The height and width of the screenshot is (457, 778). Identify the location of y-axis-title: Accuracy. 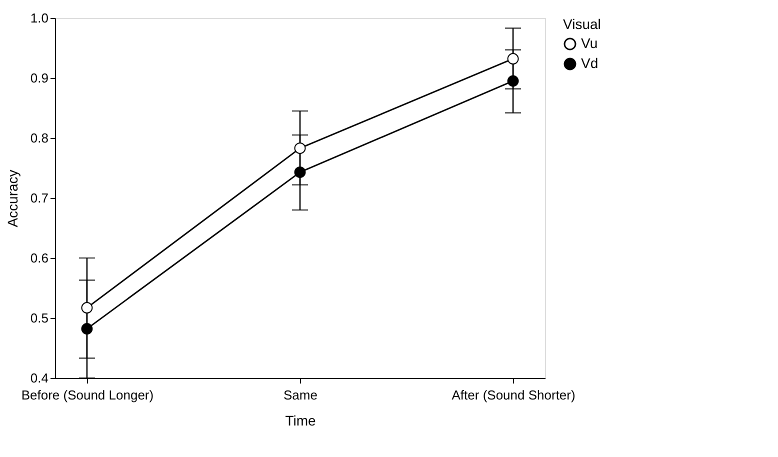
(12, 199).